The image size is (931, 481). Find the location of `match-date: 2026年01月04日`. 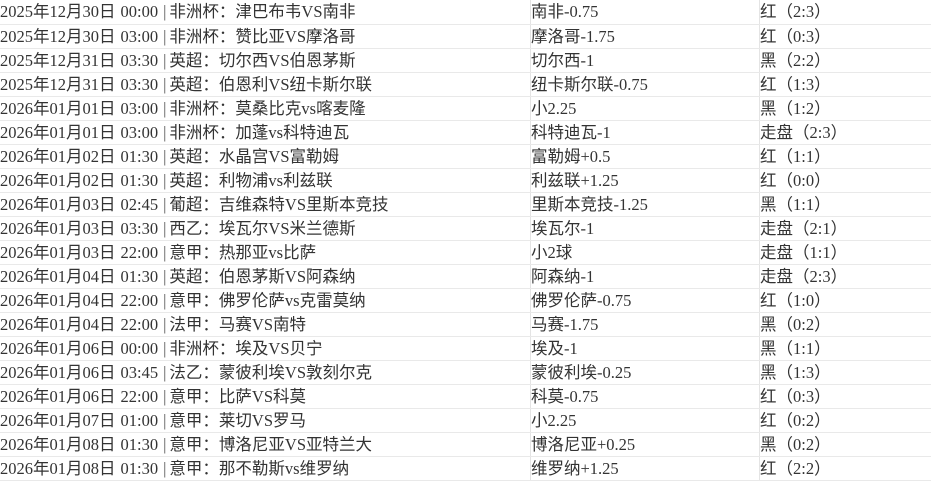

match-date: 2026年01月04日 is located at coordinates (58, 324).